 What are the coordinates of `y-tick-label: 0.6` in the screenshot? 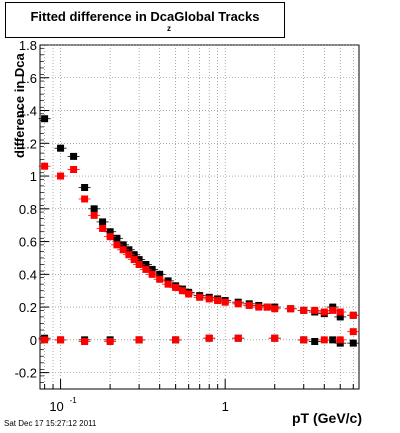 It's located at (28, 242).